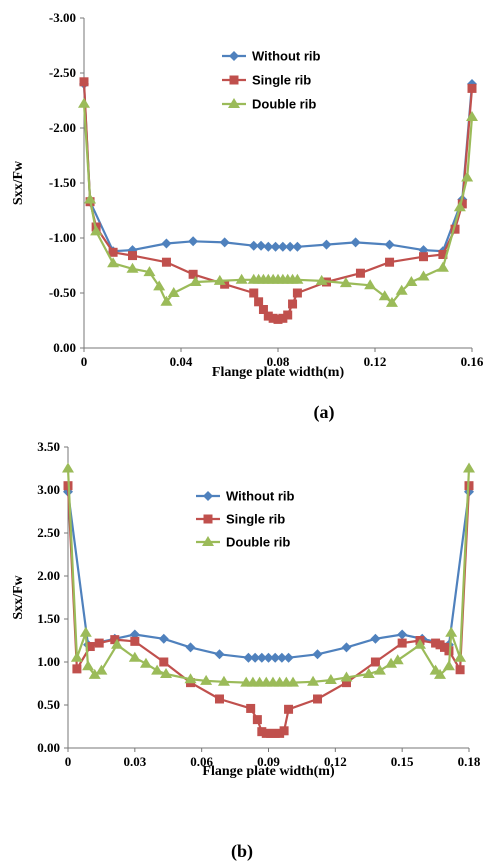  What do you see at coordinates (268, 761) in the screenshot?
I see `x-tick-label: 0.09` at bounding box center [268, 761].